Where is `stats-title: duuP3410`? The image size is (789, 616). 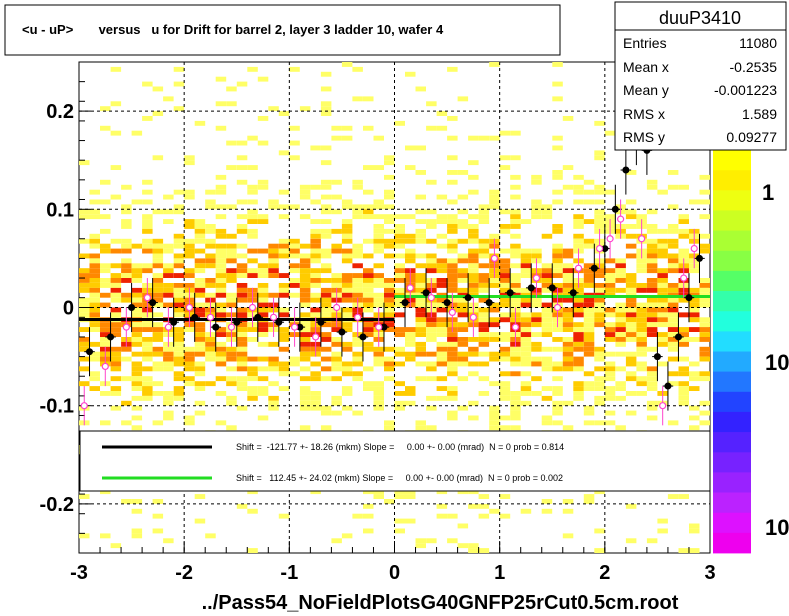 stats-title: duuP3410 is located at coordinates (700, 18).